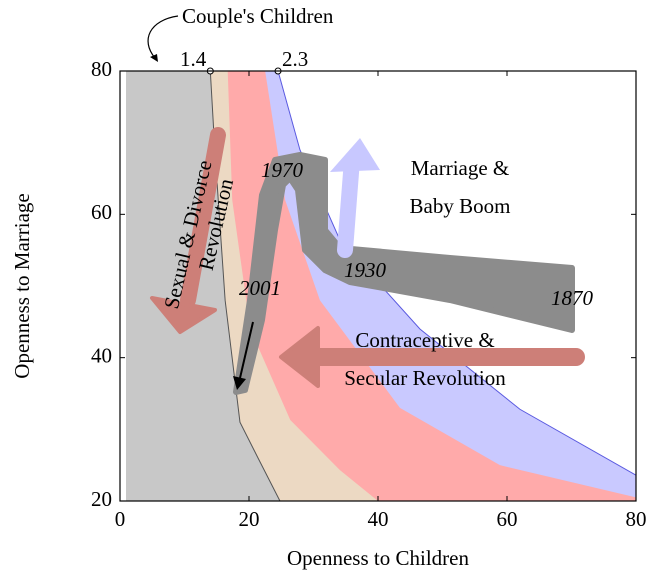 This screenshot has width=652, height=578. I want to click on title-pointer, so click(163, 37).